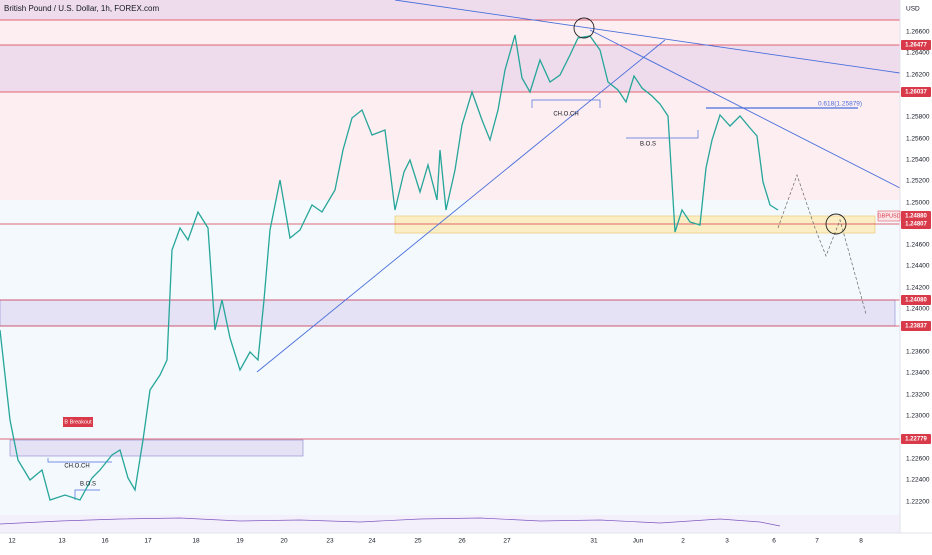 The image size is (932, 555). What do you see at coordinates (861, 541) in the screenshot?
I see `time-label: 8` at bounding box center [861, 541].